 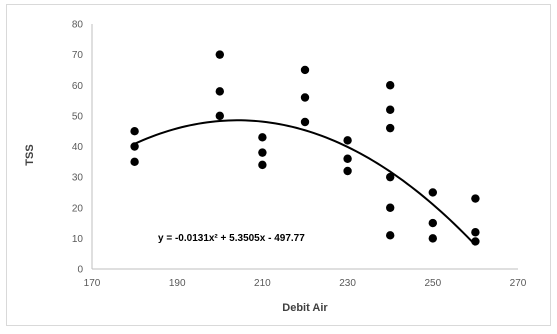 I want to click on x-tick-label: 170, so click(x=92, y=283).